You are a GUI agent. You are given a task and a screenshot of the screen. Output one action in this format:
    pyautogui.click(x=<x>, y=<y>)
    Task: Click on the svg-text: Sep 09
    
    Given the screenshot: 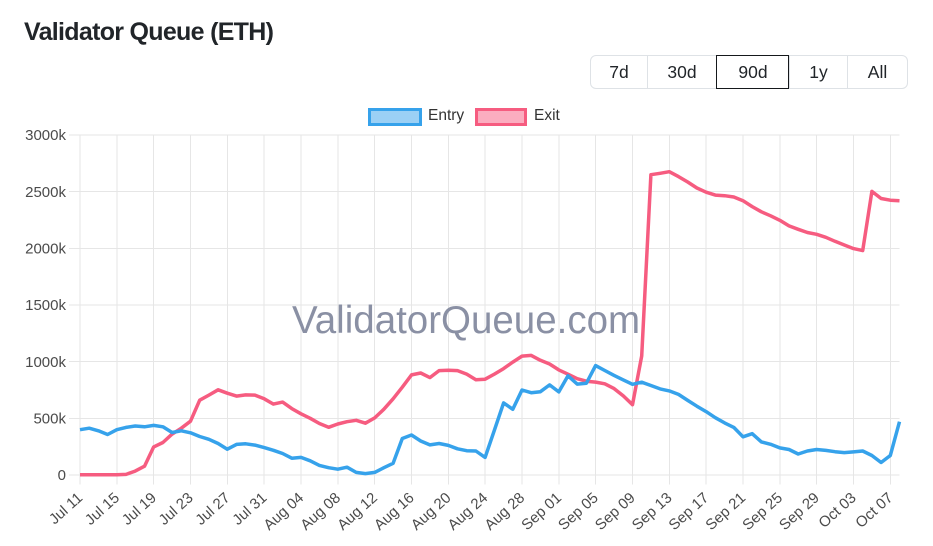 What is the action you would take?
    pyautogui.click(x=615, y=511)
    